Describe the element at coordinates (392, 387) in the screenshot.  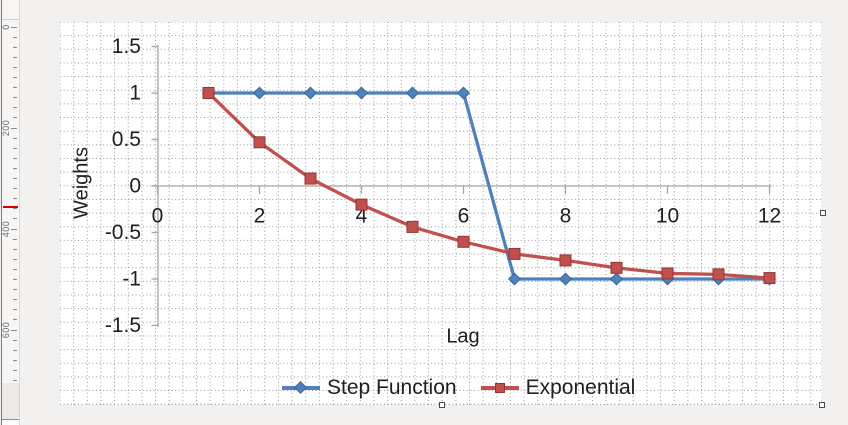
I see `legend-label-step-function: Step Function` at that location.